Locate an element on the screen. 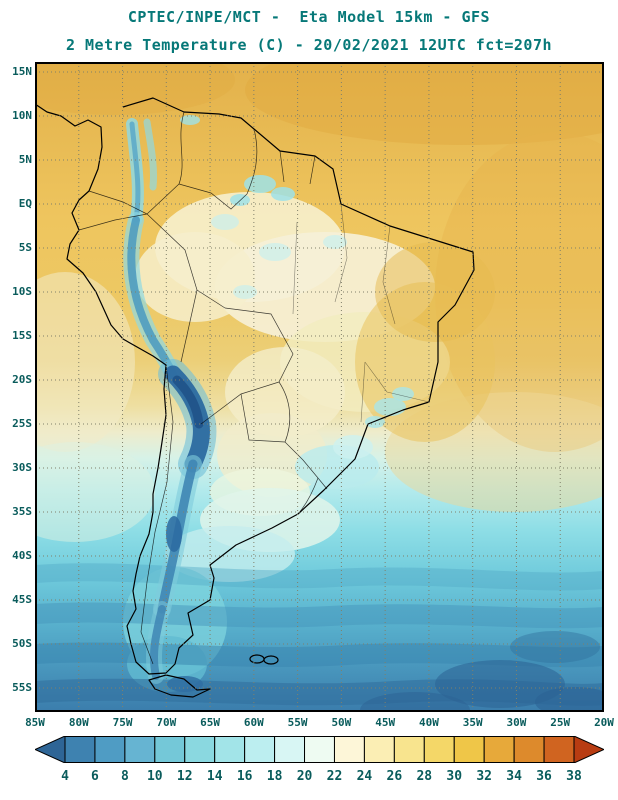  lon-label: 35W is located at coordinates (472, 722).